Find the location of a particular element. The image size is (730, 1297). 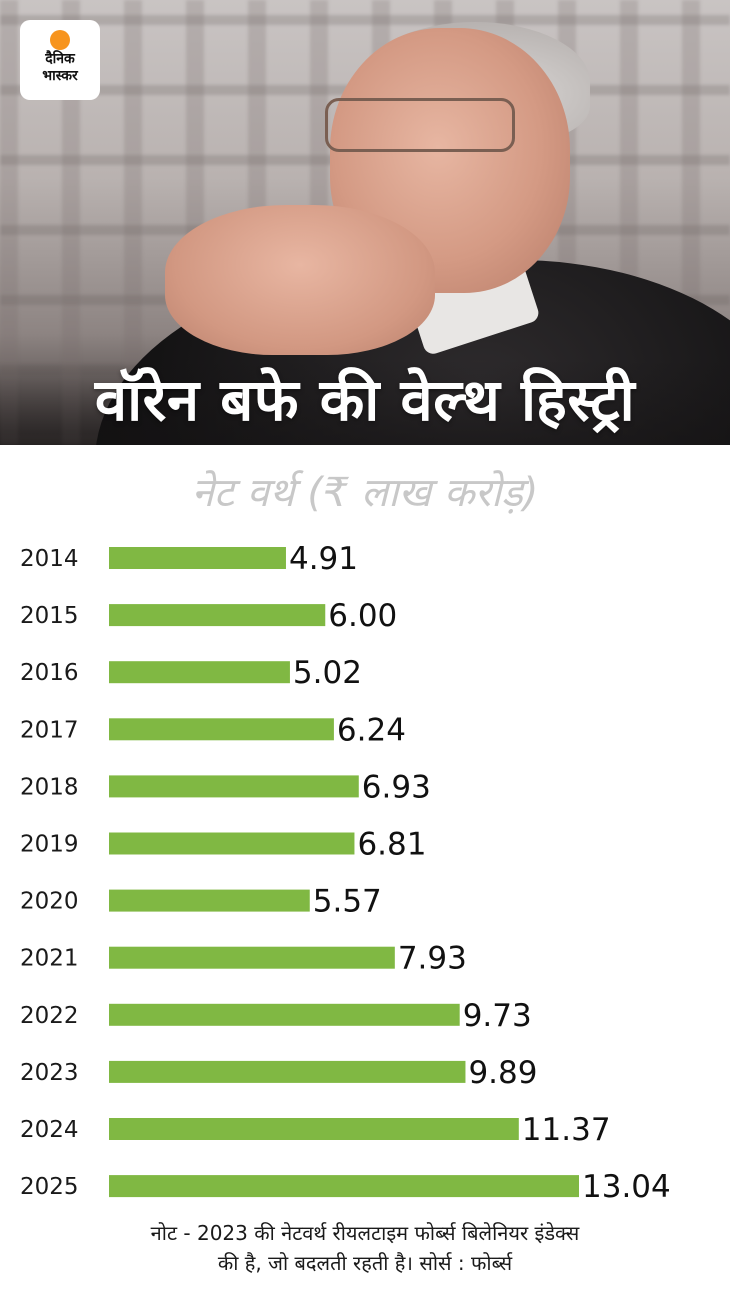

value-label: 6.93 is located at coordinates (396, 787).